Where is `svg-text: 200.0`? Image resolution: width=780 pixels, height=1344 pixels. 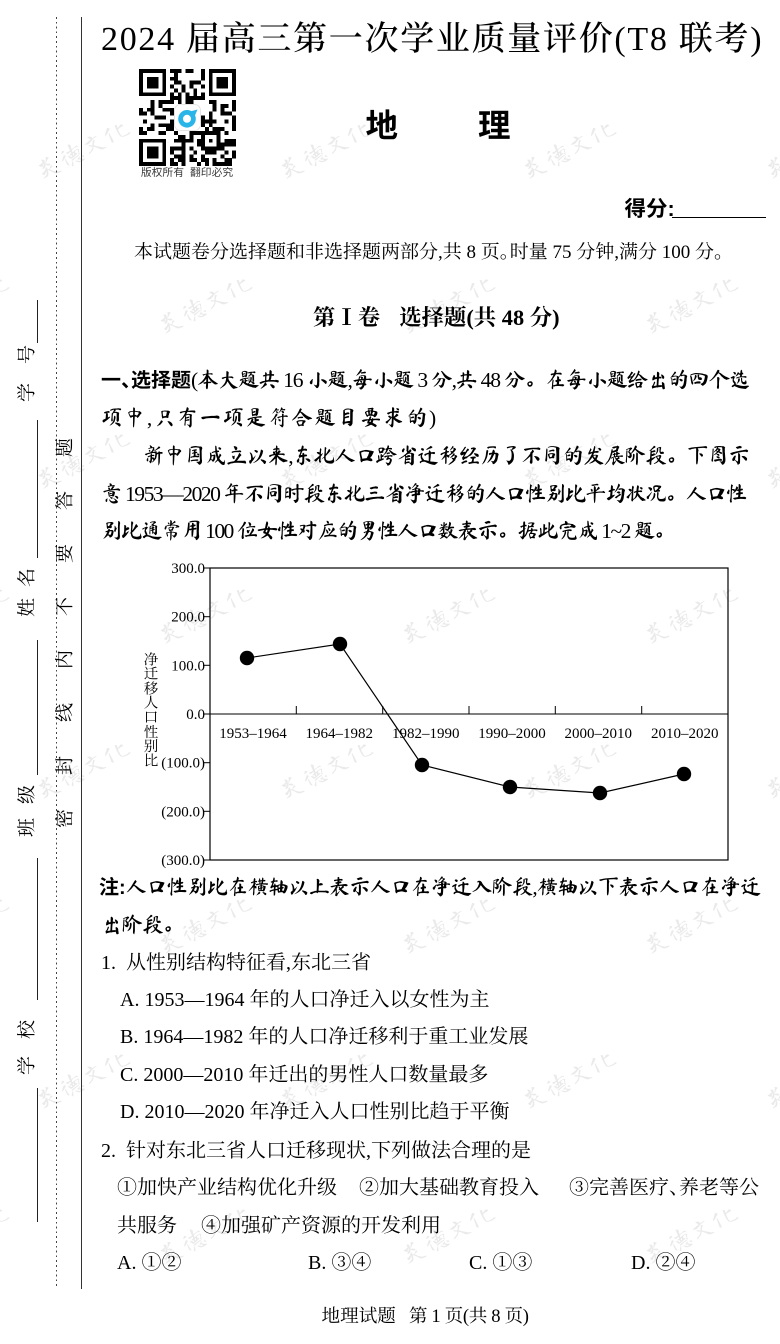 svg-text: 200.0 is located at coordinates (188, 618).